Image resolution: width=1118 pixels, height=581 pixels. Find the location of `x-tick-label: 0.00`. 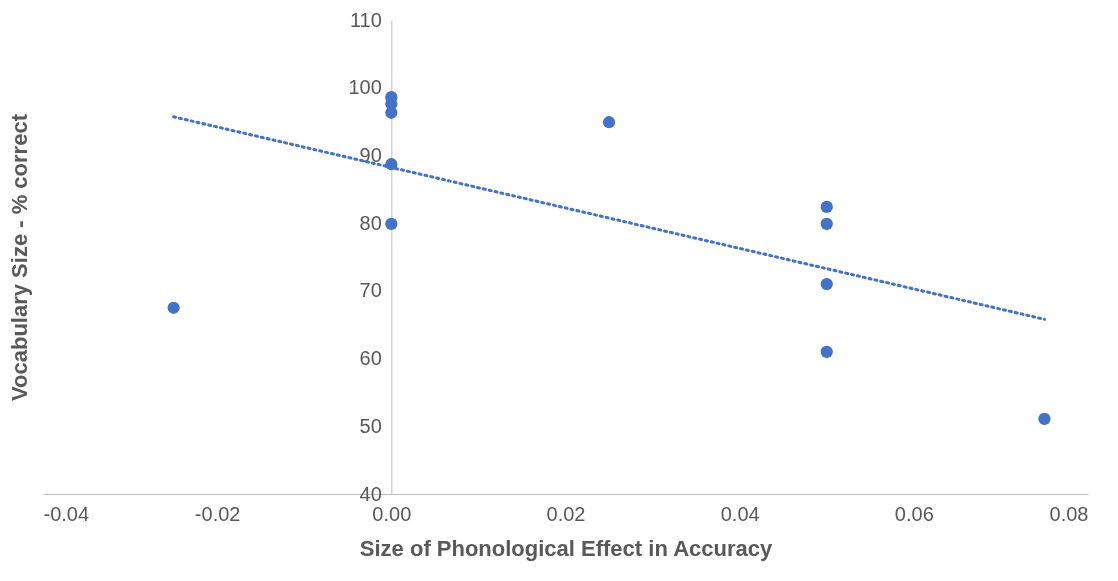

x-tick-label: 0.00 is located at coordinates (392, 513).